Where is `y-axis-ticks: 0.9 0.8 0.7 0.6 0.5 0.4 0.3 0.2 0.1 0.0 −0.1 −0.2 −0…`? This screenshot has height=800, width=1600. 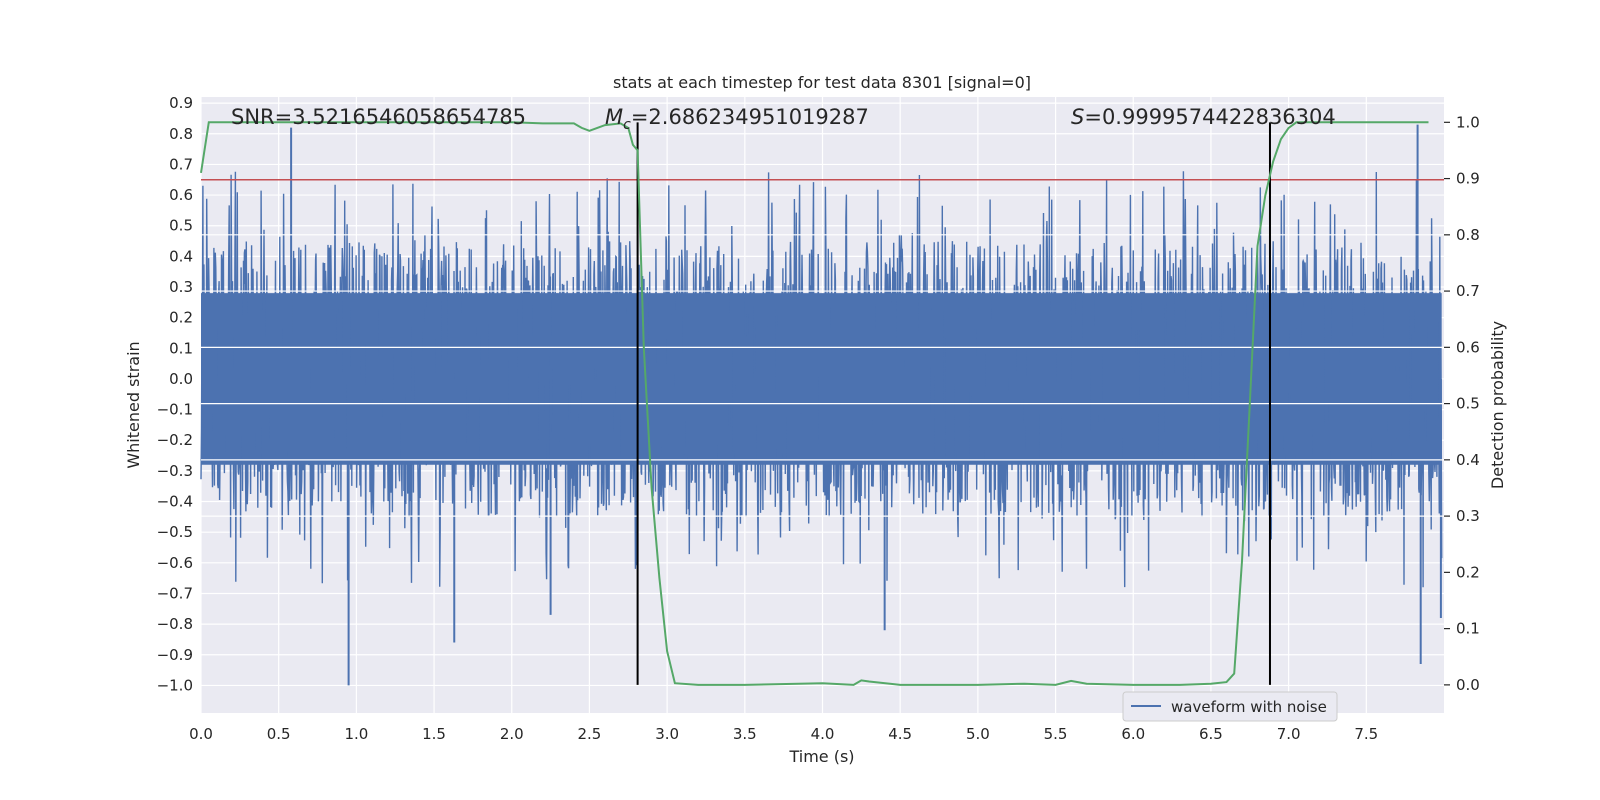 y-axis-ticks: 0.9 0.8 0.7 0.6 0.5 0.4 0.3 0.2 0.1 0.0 −0.1 −0.2 −0… is located at coordinates (175, 394).